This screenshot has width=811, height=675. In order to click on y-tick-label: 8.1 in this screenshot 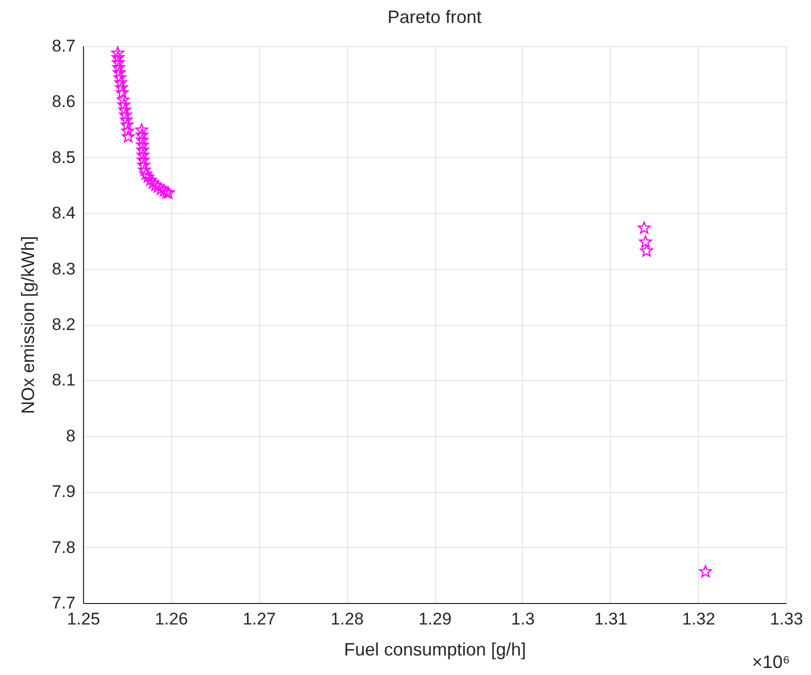, I will do `click(64, 380)`.